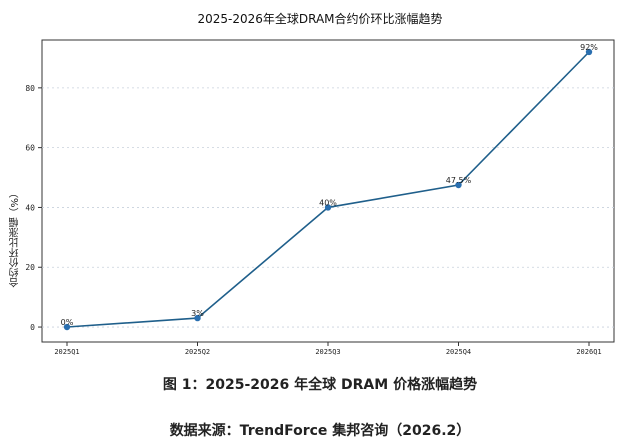 Image resolution: width=640 pixels, height=444 pixels. I want to click on figure-caption: 图 1：2025-2026 年全球 DRAM 价格涨幅趋势, so click(320, 385).